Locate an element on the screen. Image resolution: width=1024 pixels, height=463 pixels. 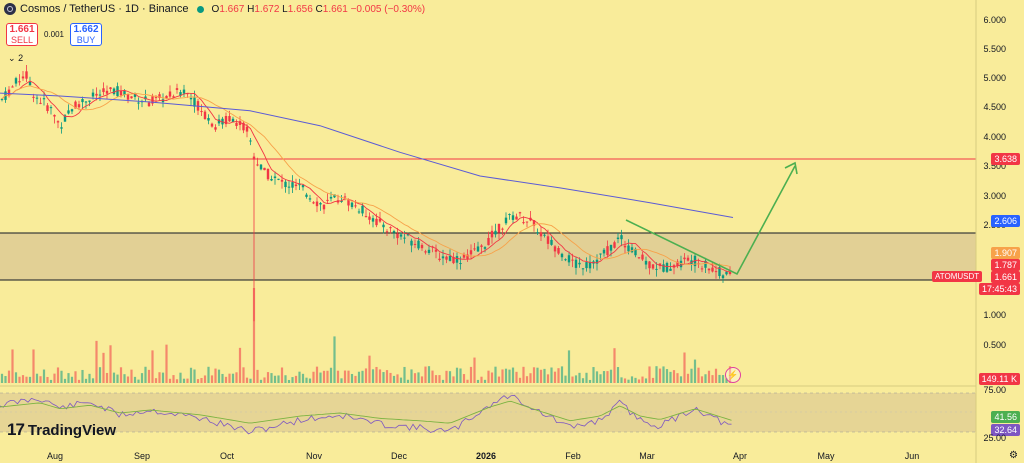
sell-button: 1.661 SELL is located at coordinates (22, 34).